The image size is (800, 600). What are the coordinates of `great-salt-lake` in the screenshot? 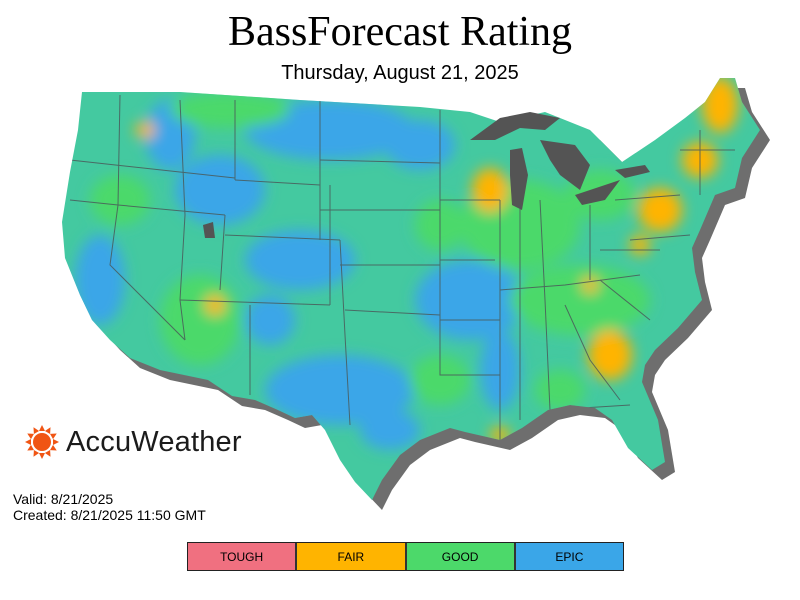 It's located at (209, 230).